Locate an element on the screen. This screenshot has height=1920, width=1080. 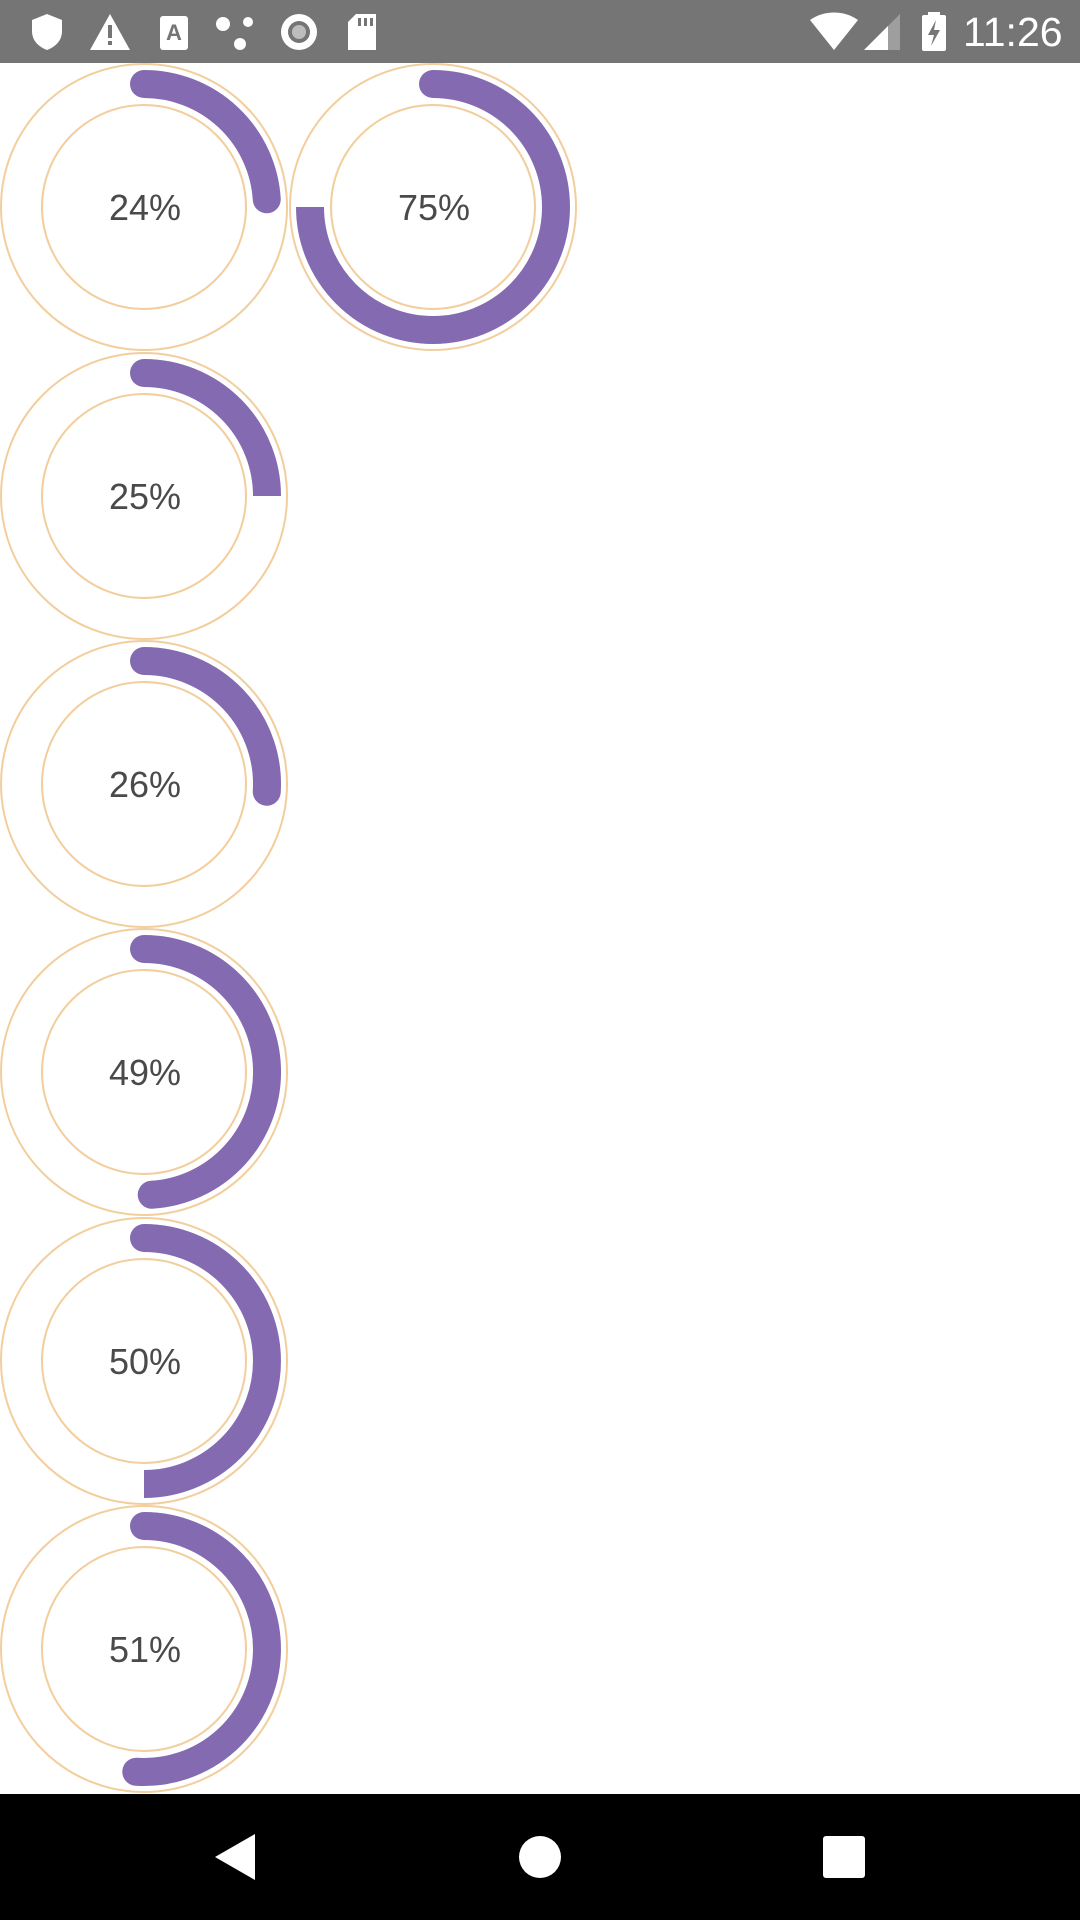
home-icon is located at coordinates (540, 1857).